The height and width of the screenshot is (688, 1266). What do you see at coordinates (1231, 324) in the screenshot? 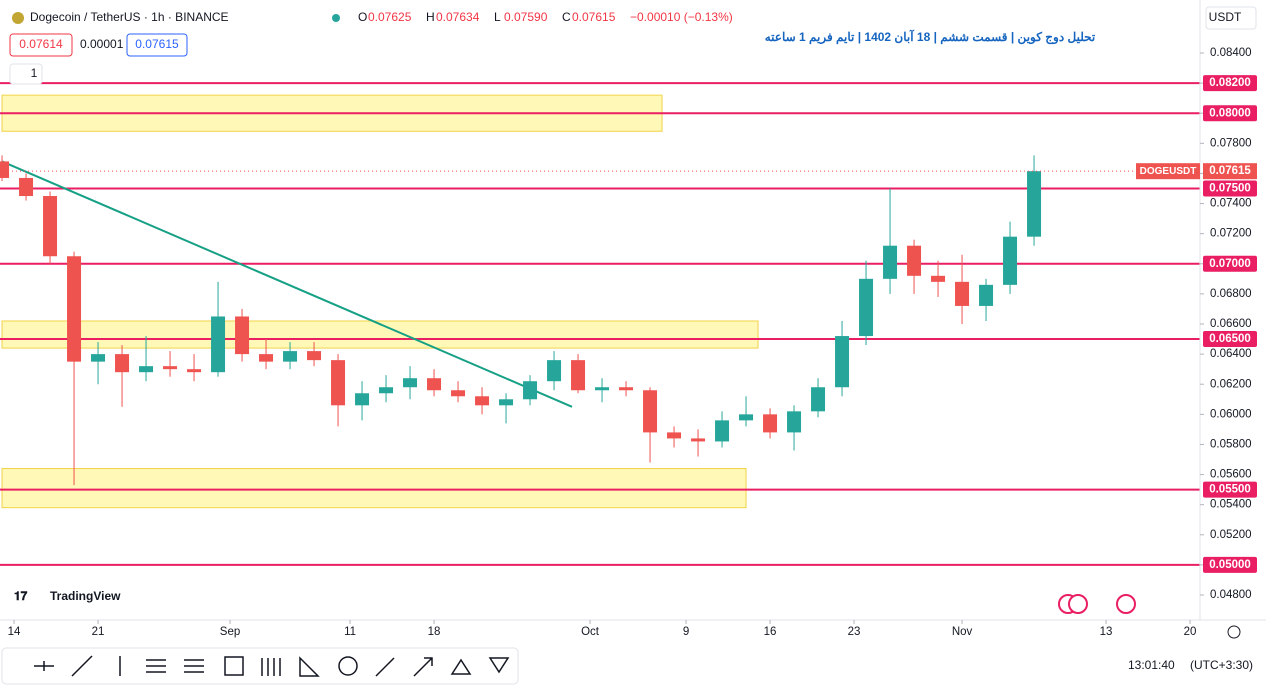
I see `y-tick-label: 0.06600` at bounding box center [1231, 324].